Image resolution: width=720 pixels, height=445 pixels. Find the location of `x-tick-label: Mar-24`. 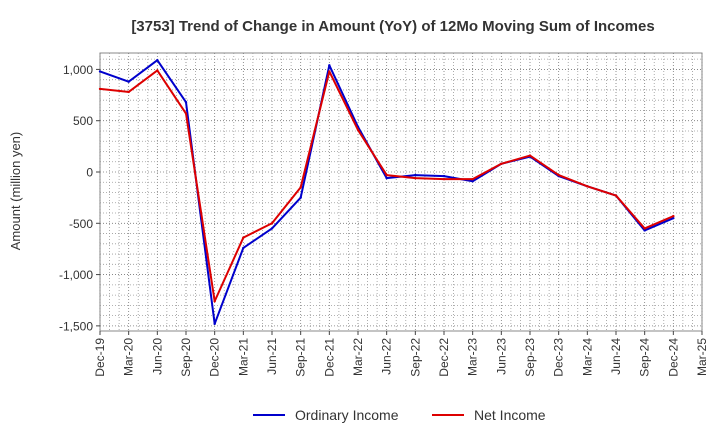

x-tick-label: Mar-24 is located at coordinates (587, 357).